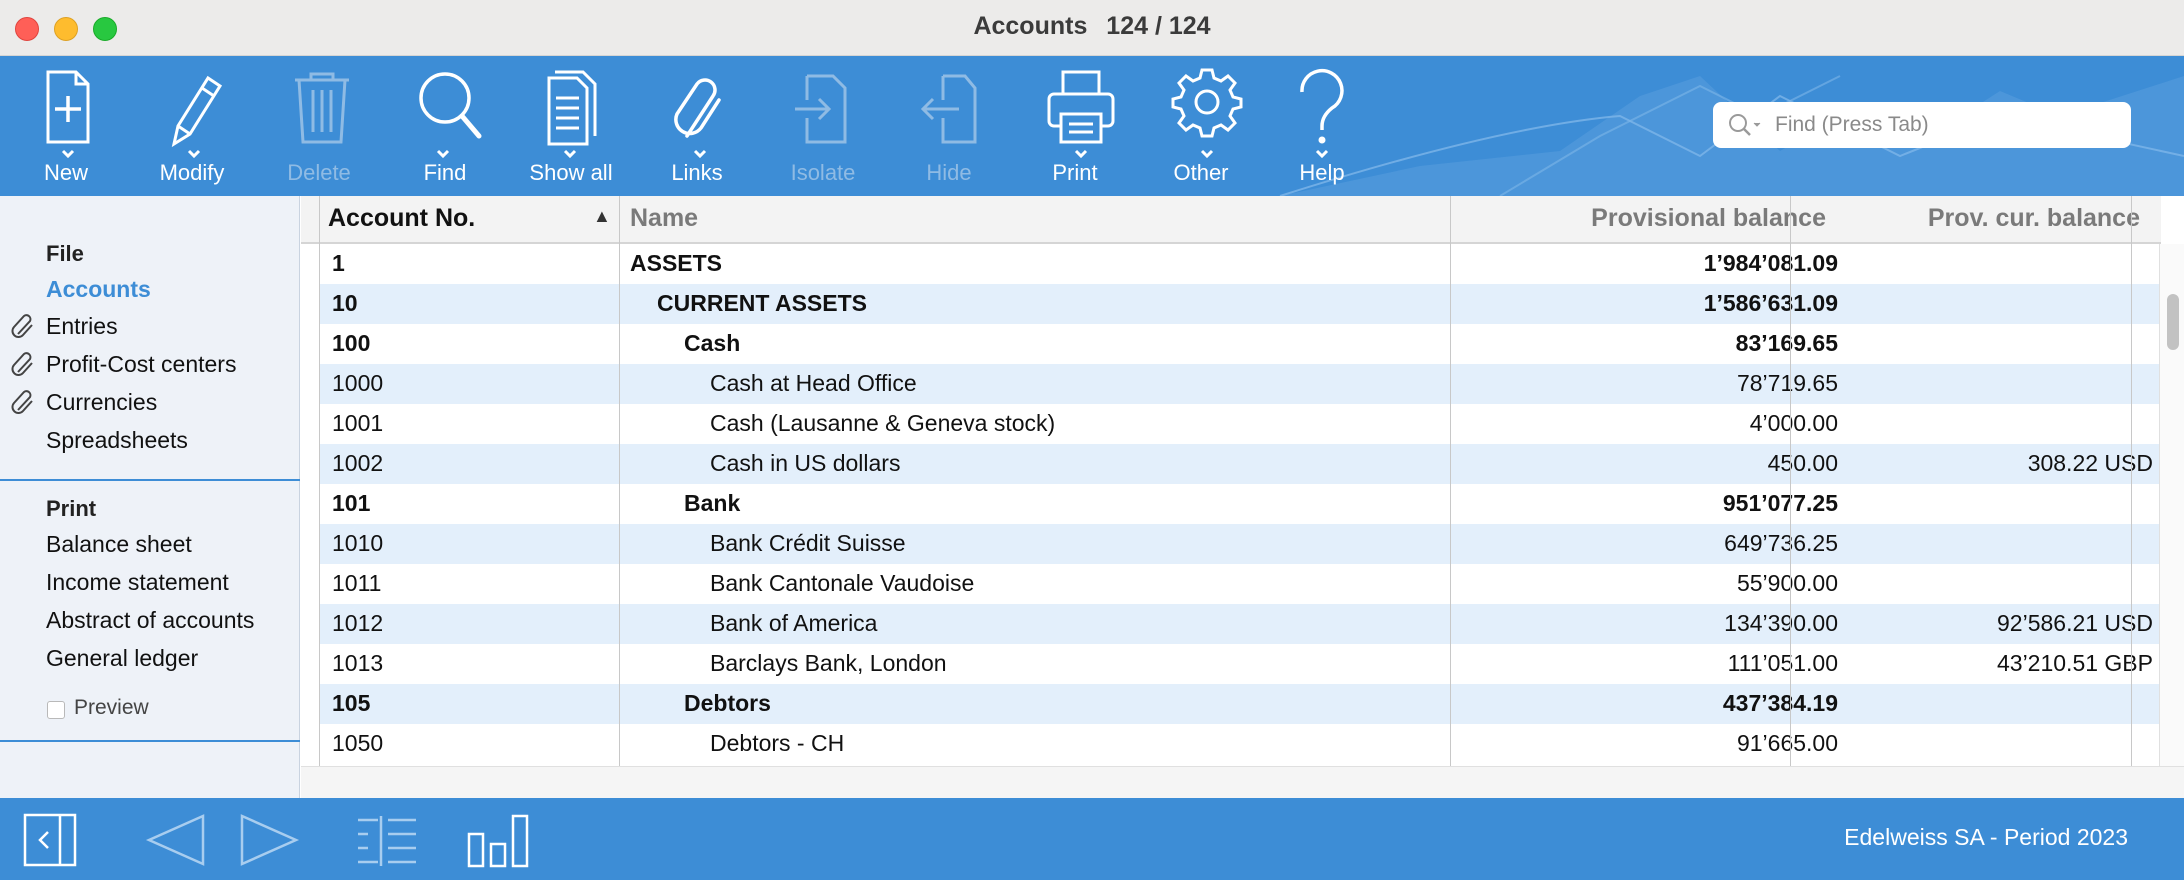 The image size is (2184, 880). Describe the element at coordinates (387, 840) in the screenshot. I see `indent-list-icon` at that location.